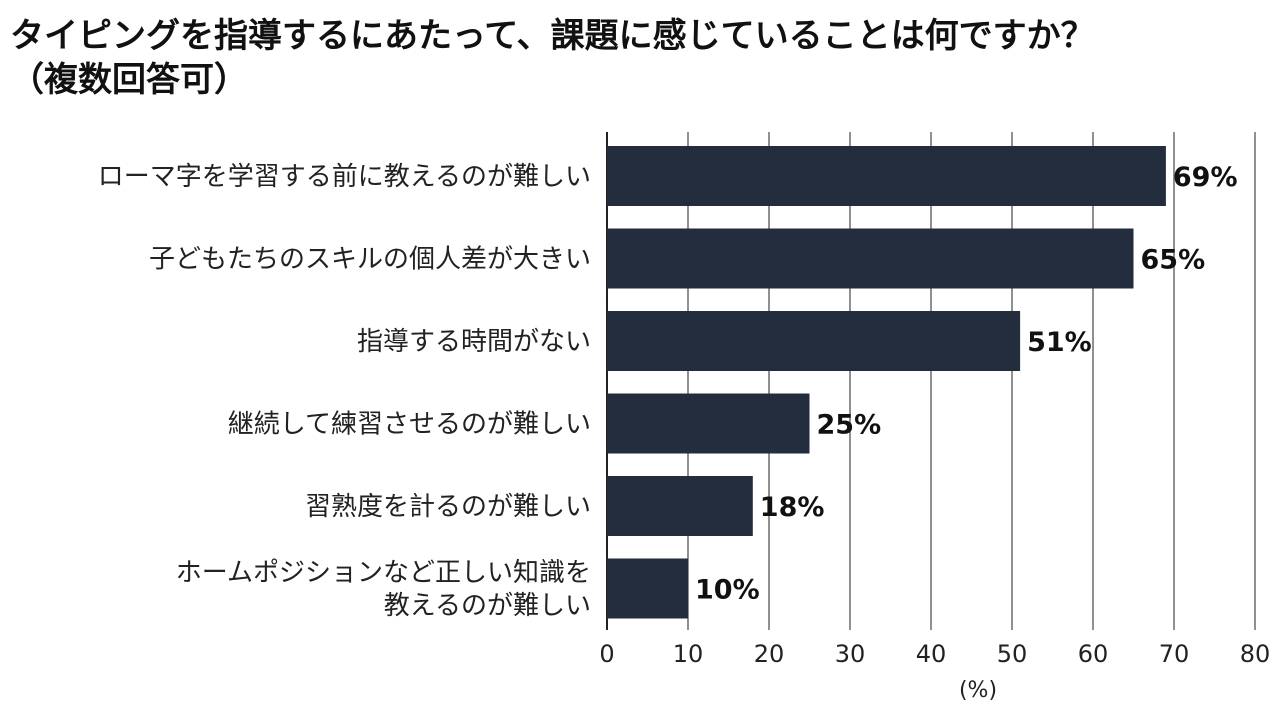 The width and height of the screenshot is (1280, 720). What do you see at coordinates (1012, 654) in the screenshot?
I see `x-tick-label-50: 50` at bounding box center [1012, 654].